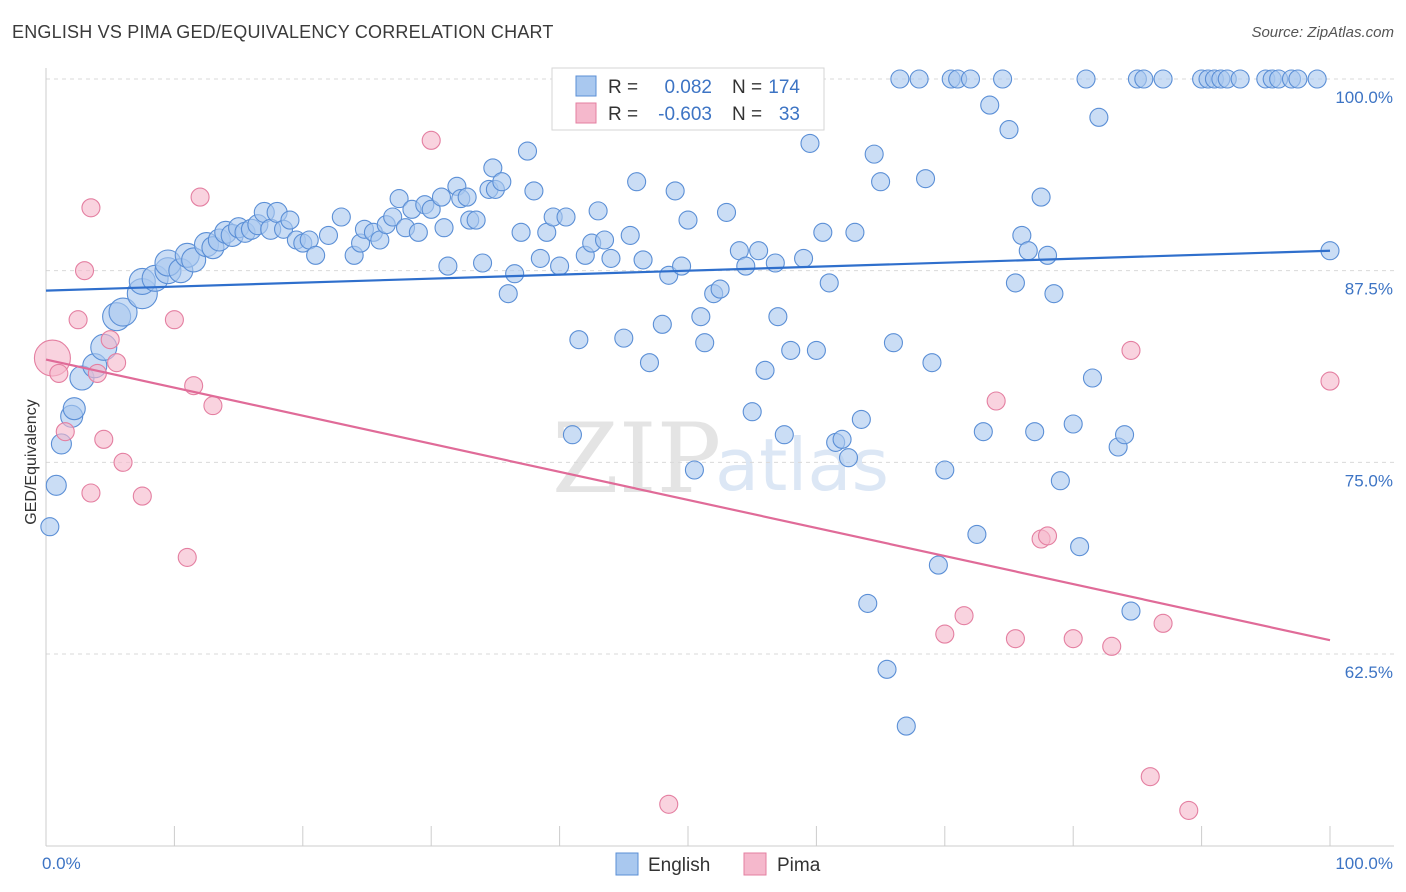 The image size is (1406, 892). Describe the element at coordinates (586, 113) in the screenshot. I see `legend-swatch-pima` at that location.